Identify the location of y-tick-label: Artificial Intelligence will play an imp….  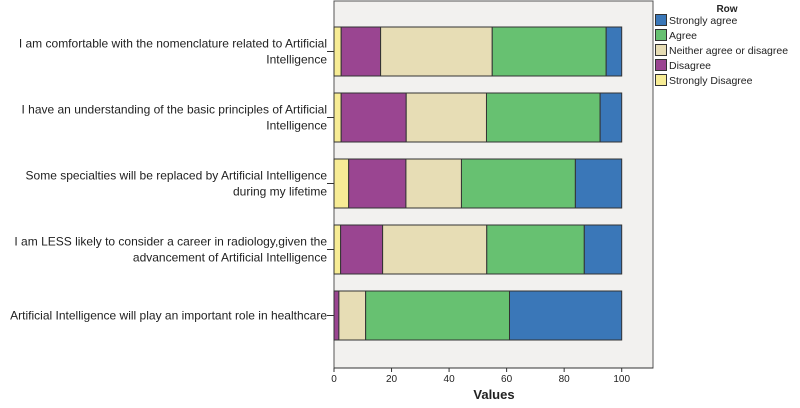
(168, 316).